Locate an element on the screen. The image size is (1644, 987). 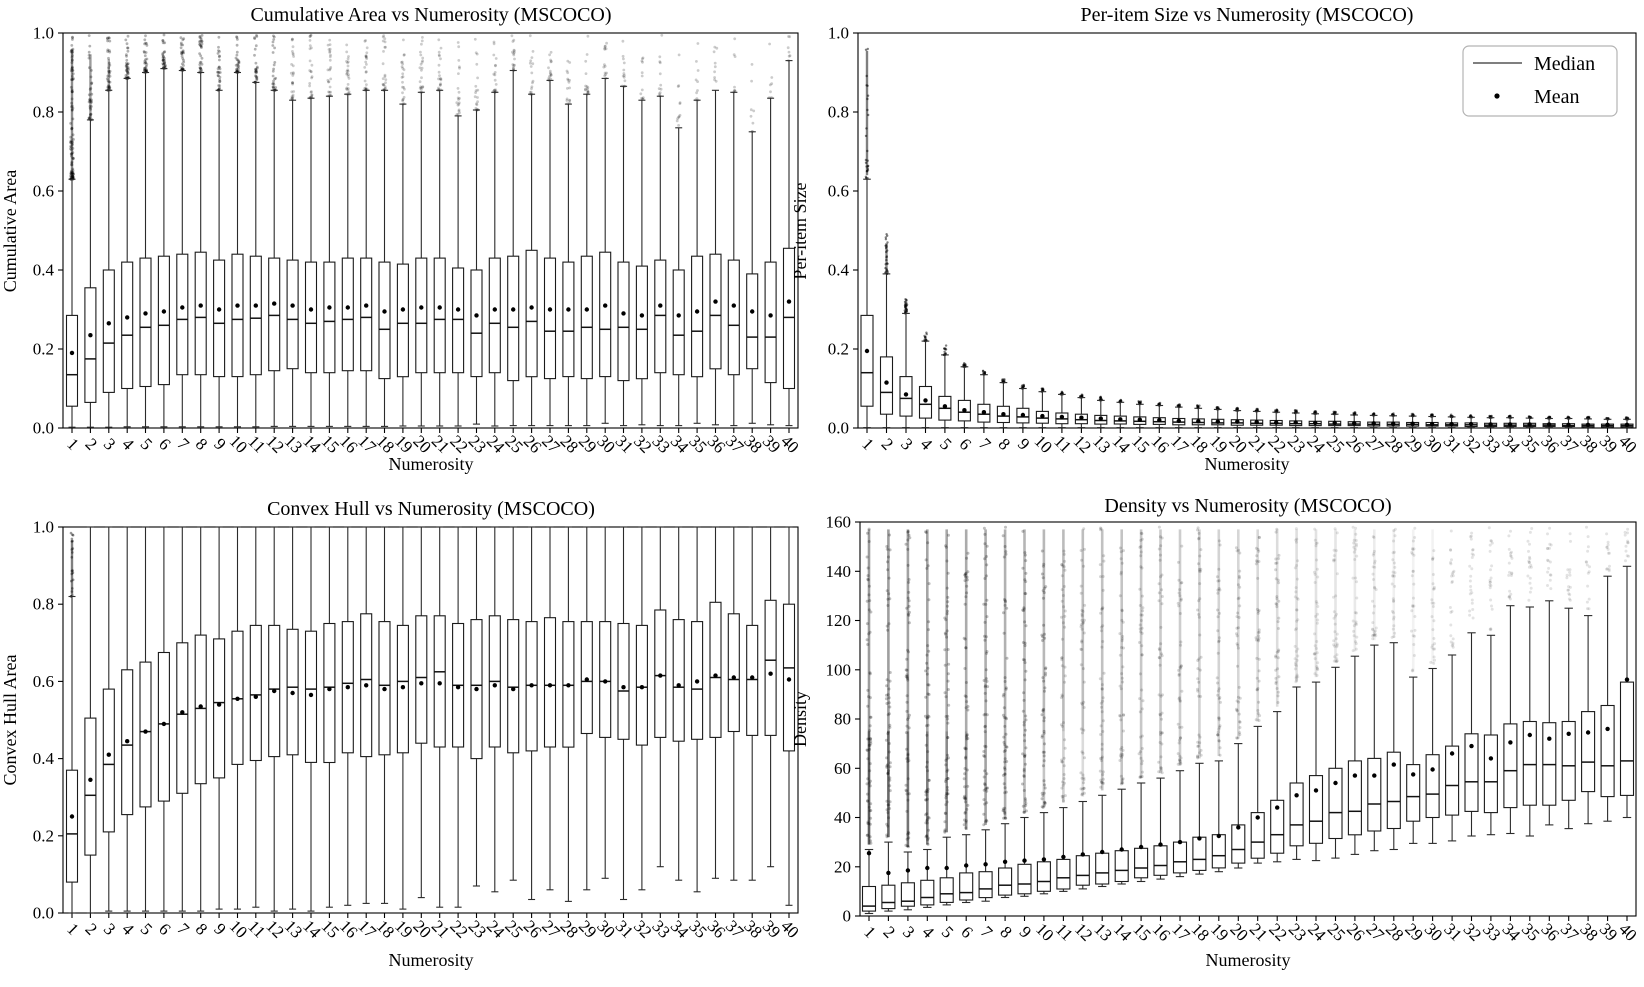
chart-title: Per-item Size vs Numerosity (MSCOCO) is located at coordinates (1247, 15).